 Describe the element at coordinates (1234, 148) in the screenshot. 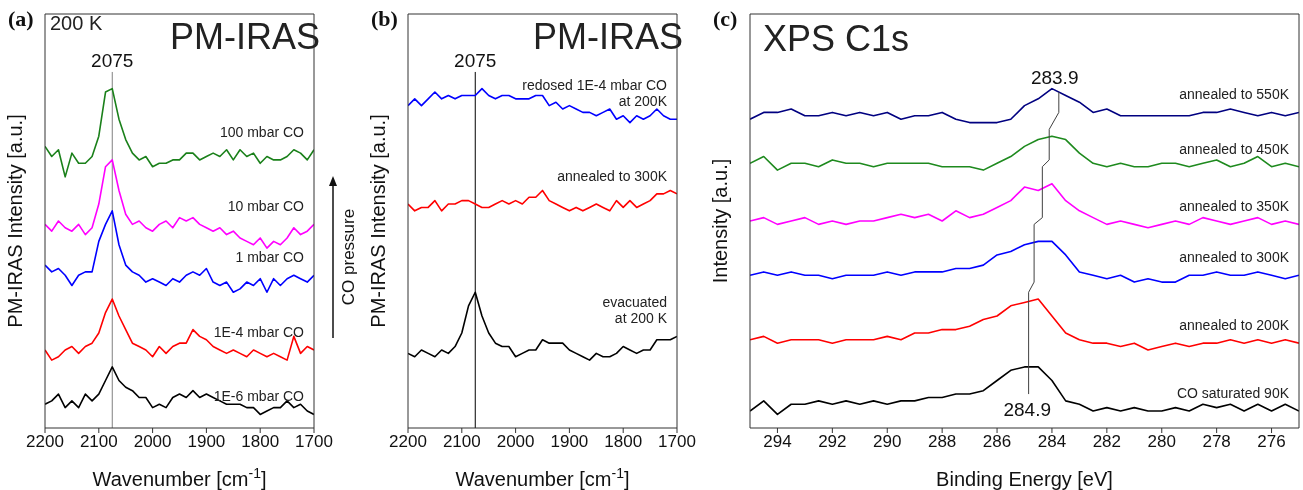

I see `series-label: annealed to 450K` at that location.